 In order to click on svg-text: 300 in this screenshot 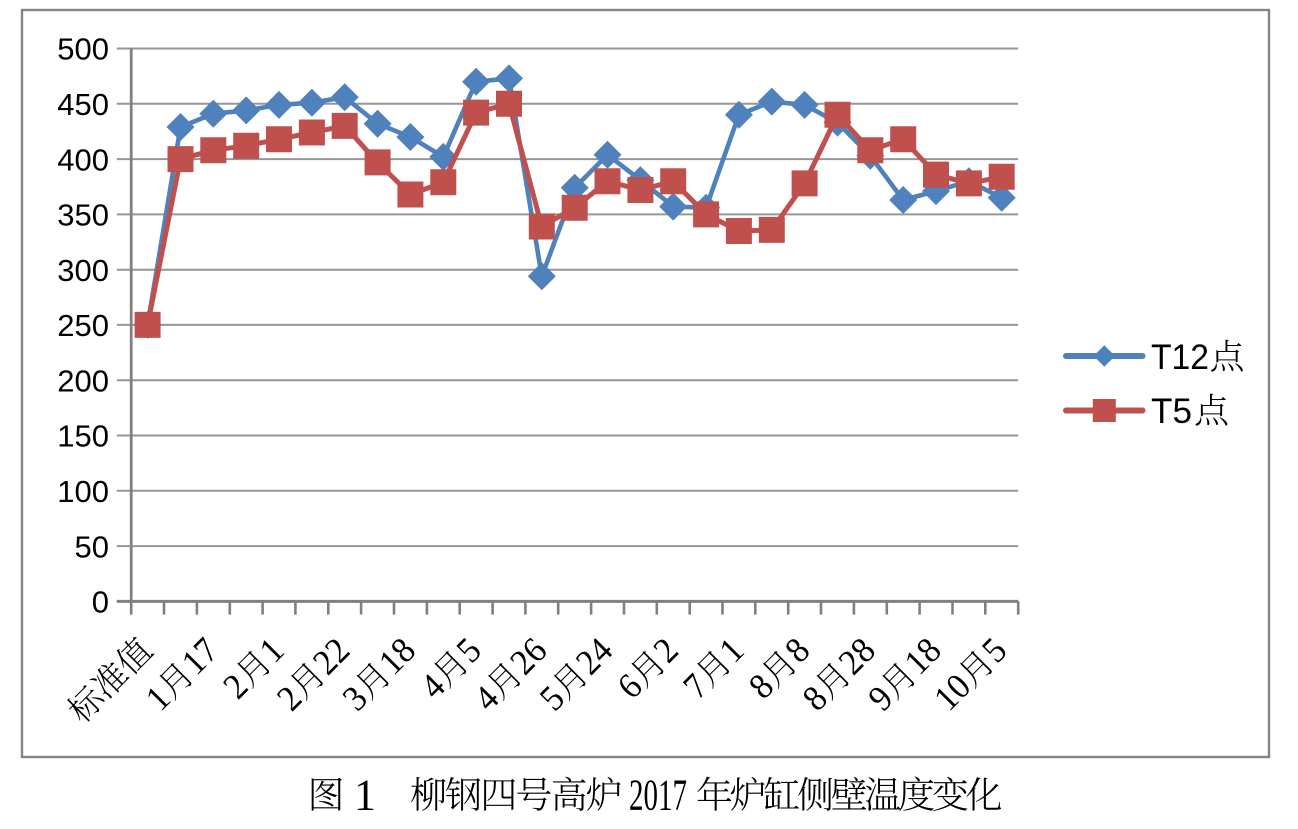, I will do `click(83, 270)`.